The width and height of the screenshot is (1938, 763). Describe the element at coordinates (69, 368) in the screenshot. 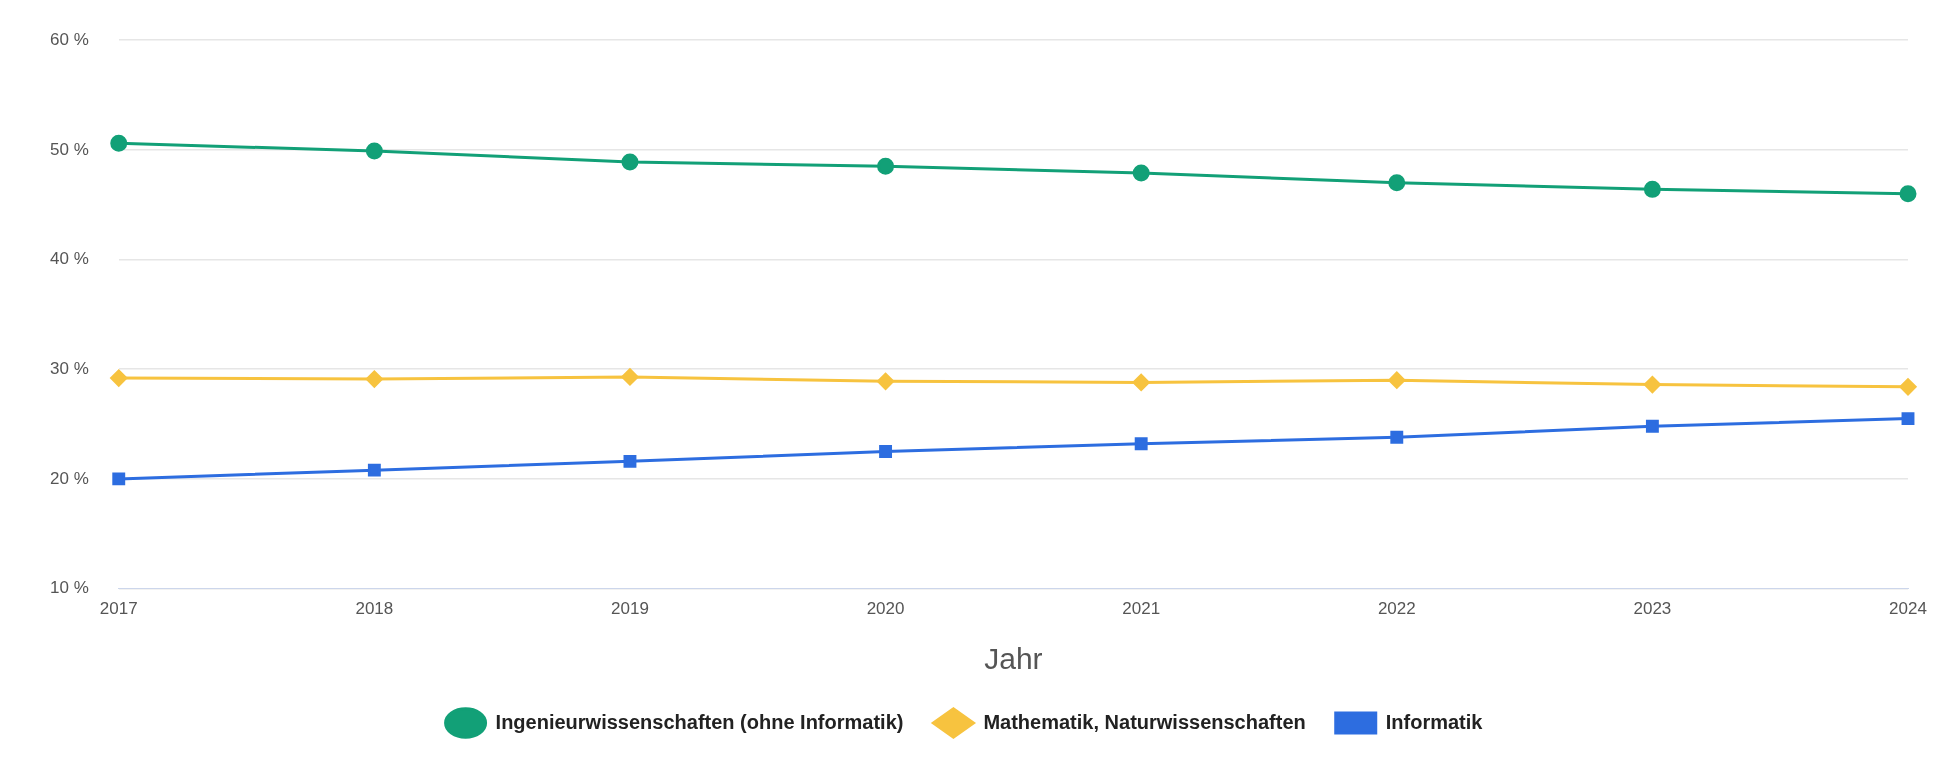

I see `y-tick-label: 30 %` at that location.